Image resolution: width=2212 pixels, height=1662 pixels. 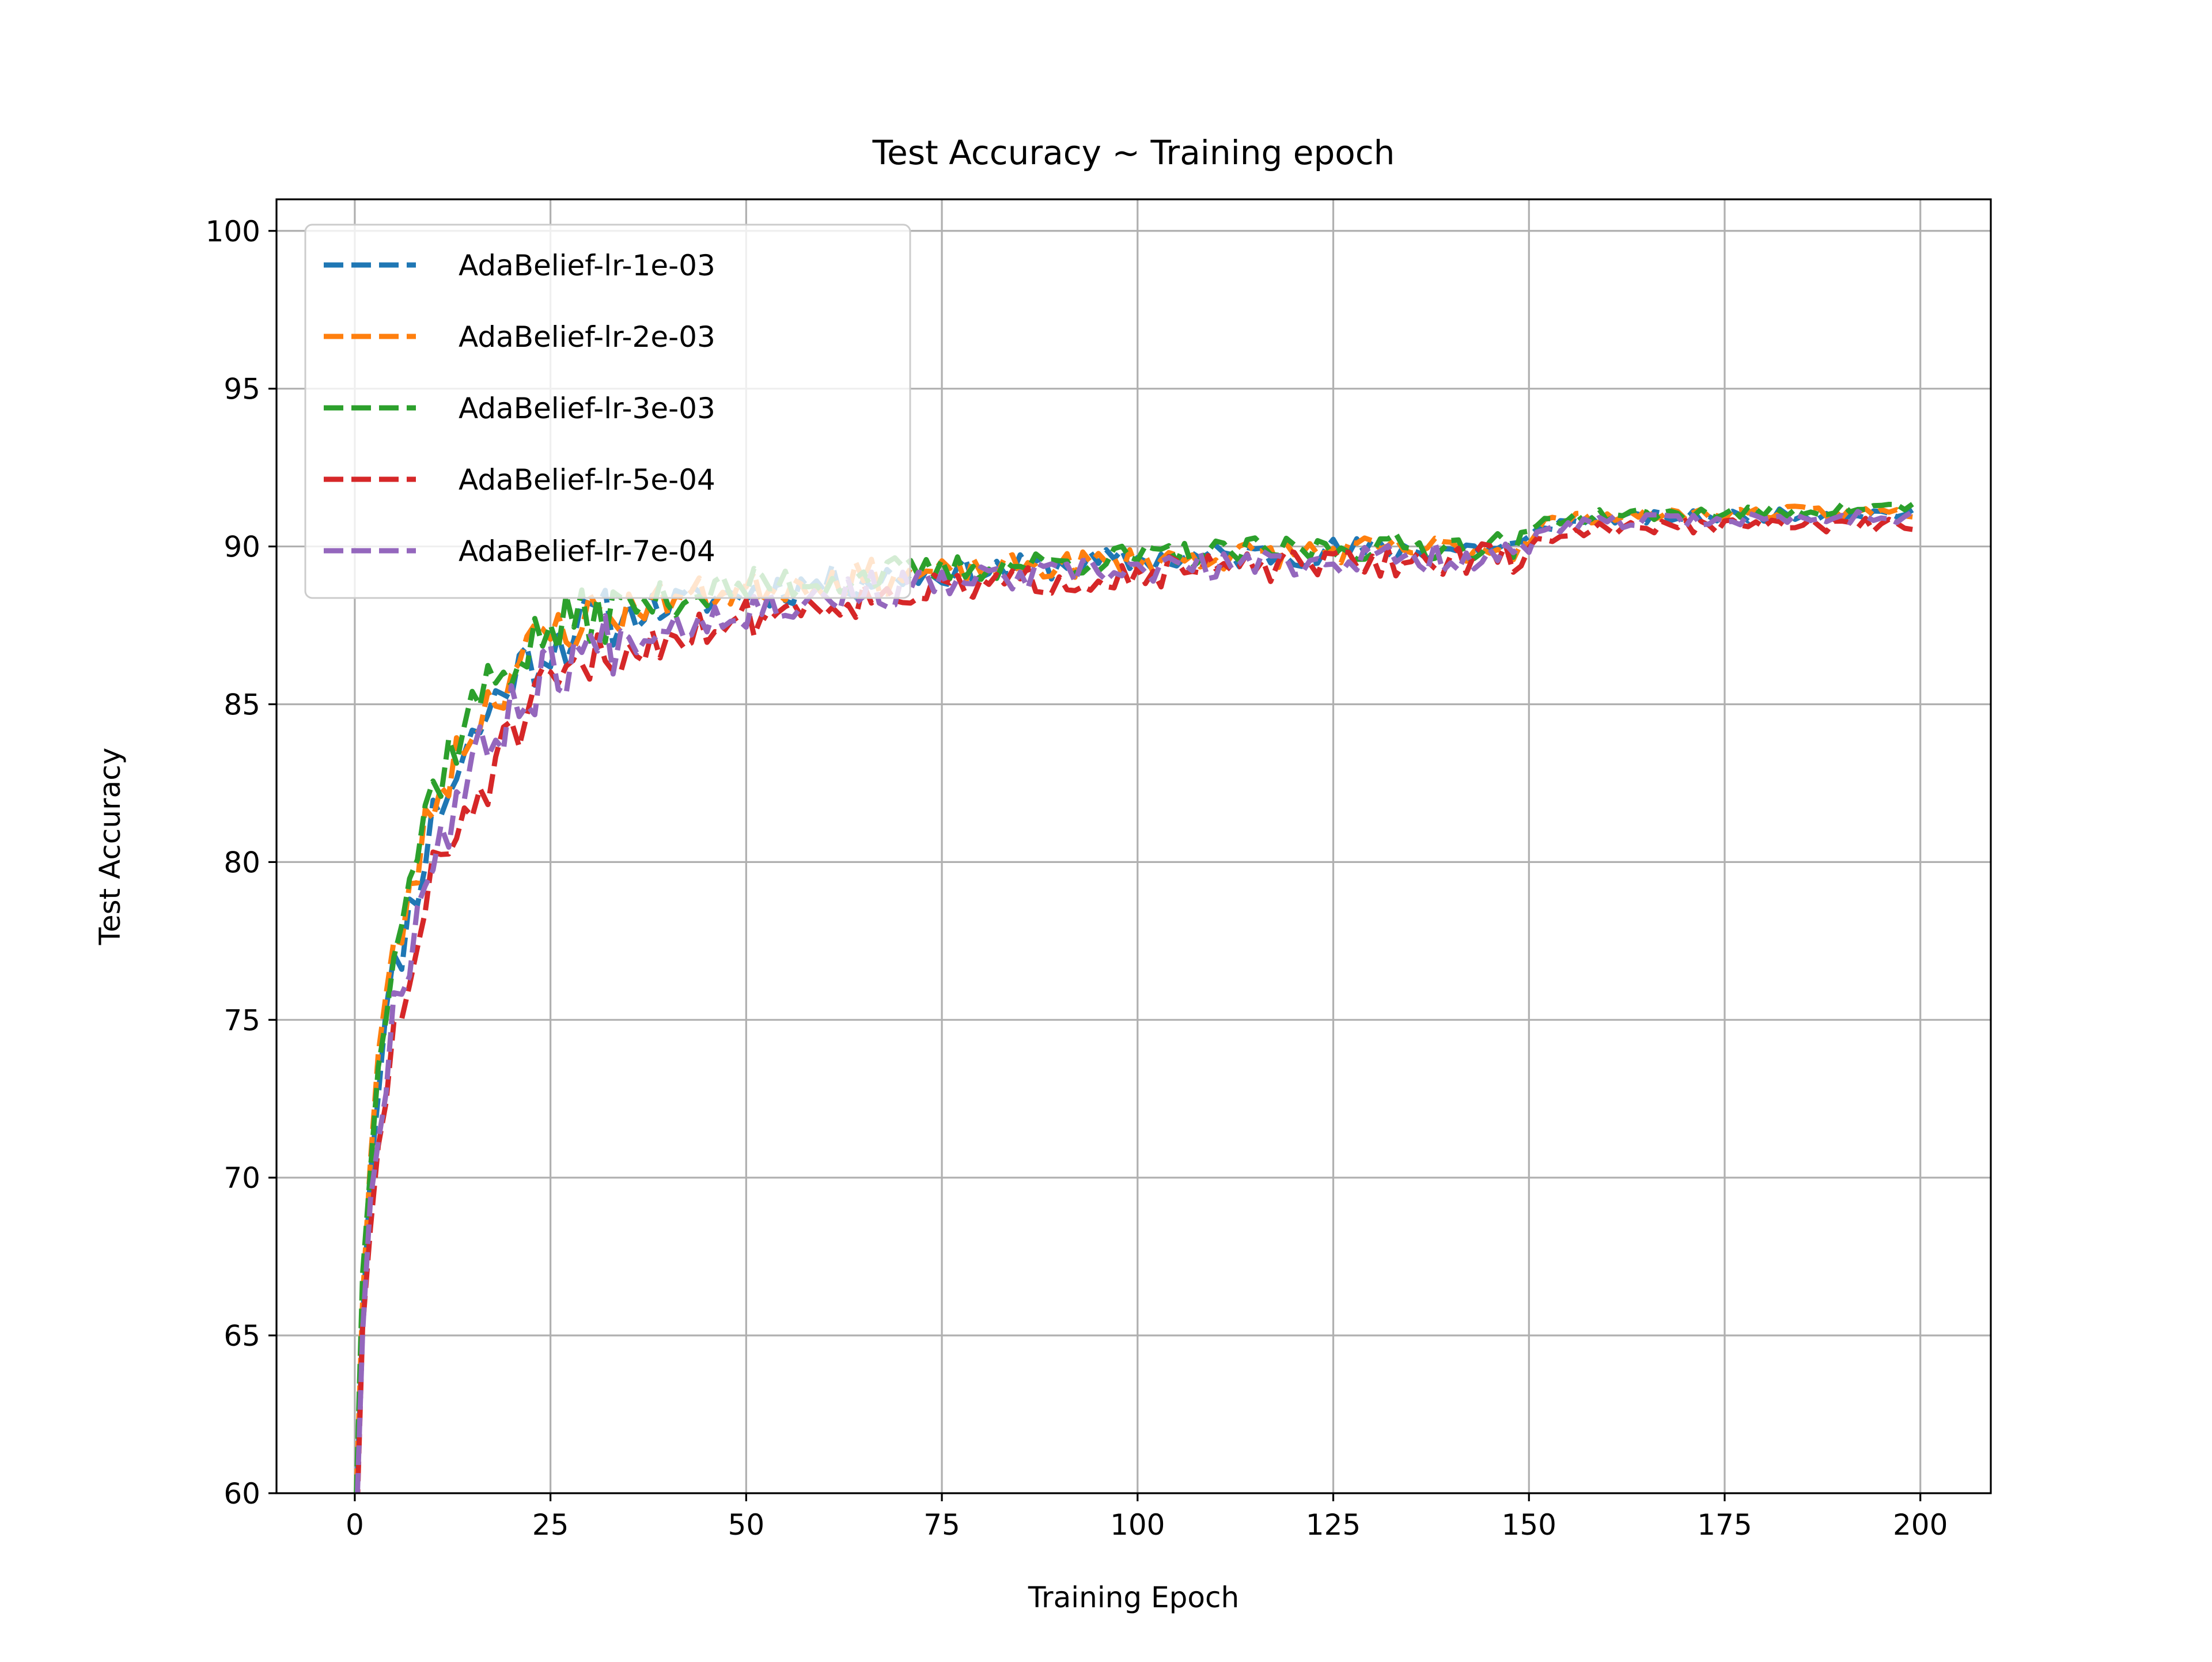 I want to click on x-tick-label: 200, so click(x=1920, y=1525).